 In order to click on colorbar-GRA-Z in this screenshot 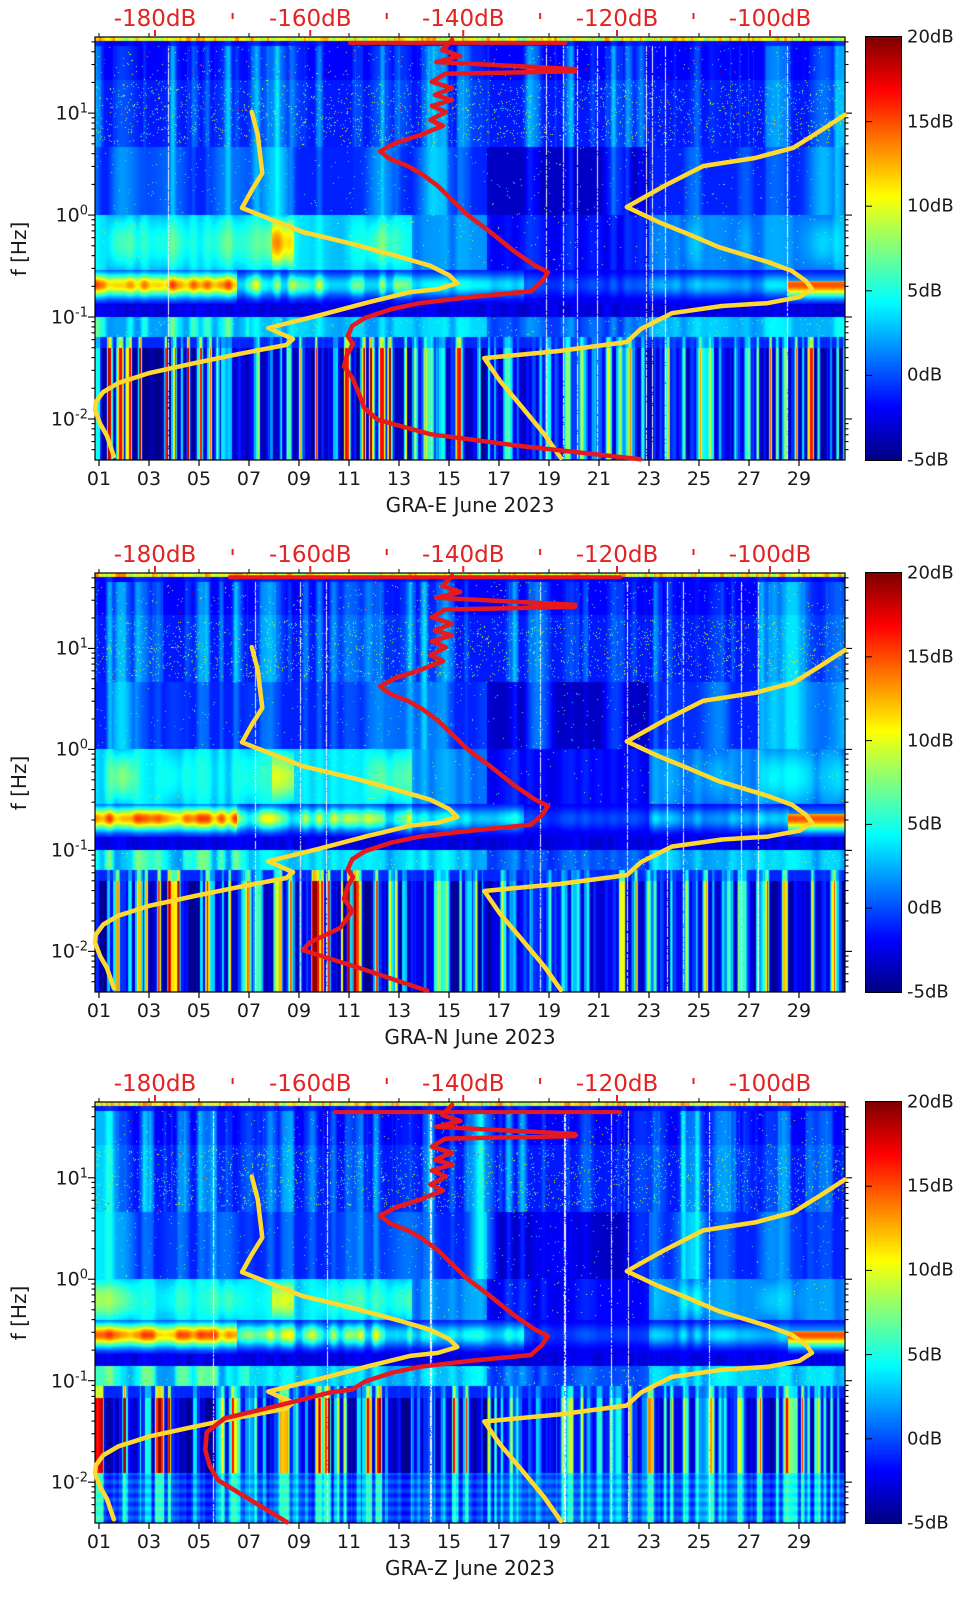, I will do `click(883, 1312)`.